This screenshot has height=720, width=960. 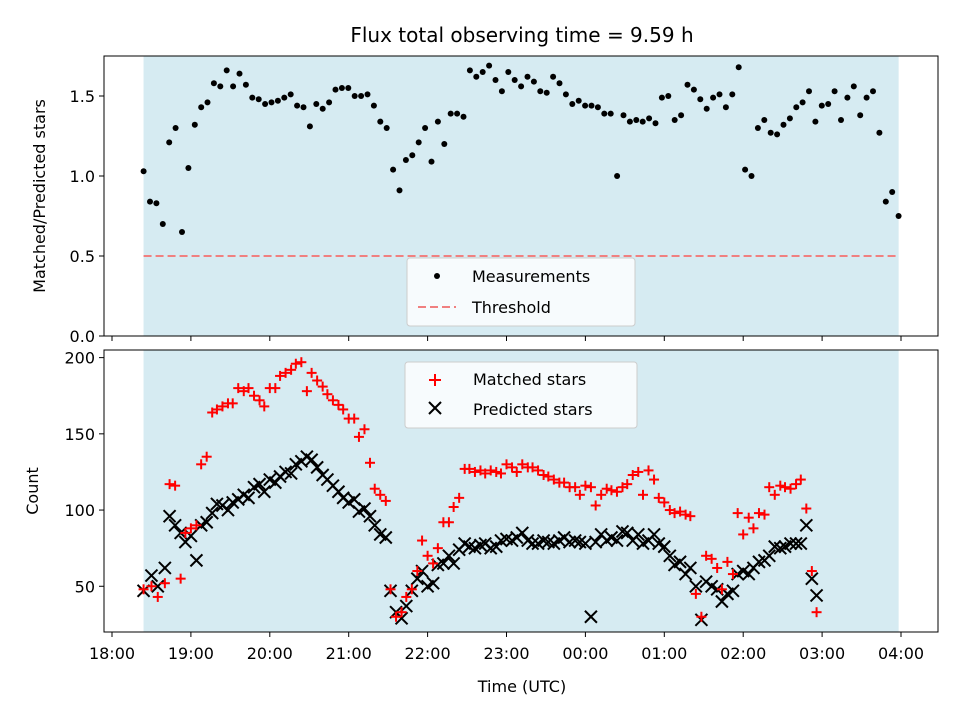 I want to click on legend-threshold-label: Threshold, so click(x=511, y=307).